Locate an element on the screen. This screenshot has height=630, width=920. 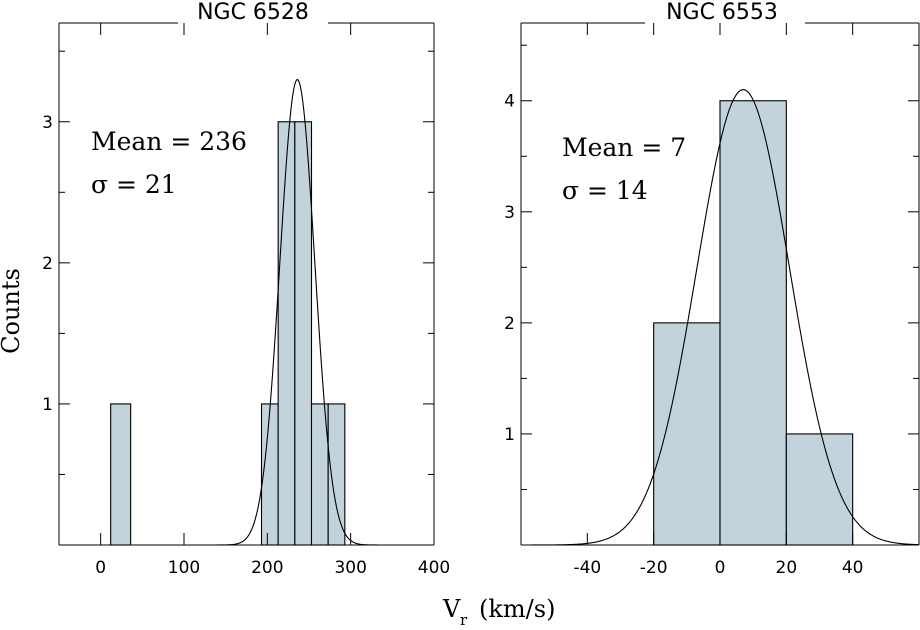
mean-annotation: Mean = 236 is located at coordinates (169, 141).